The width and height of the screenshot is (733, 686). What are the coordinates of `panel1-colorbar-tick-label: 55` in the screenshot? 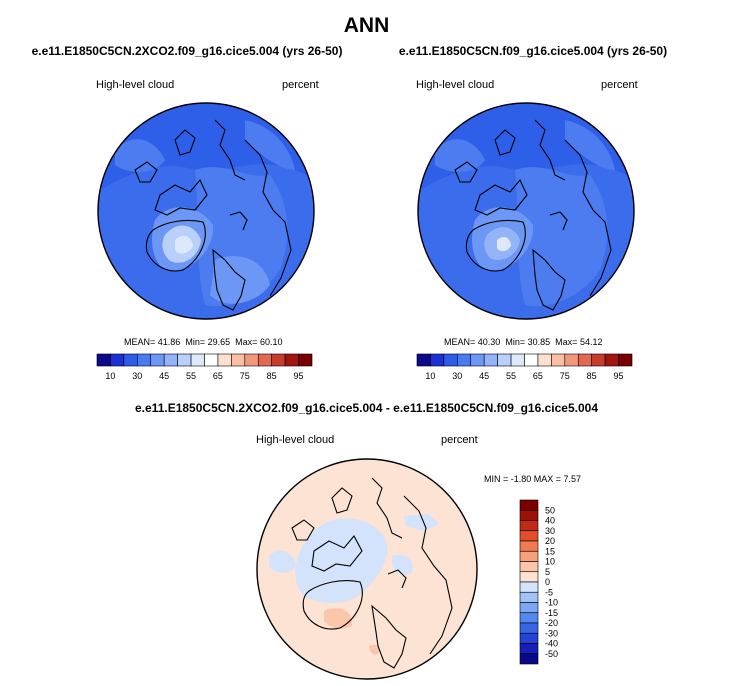 It's located at (191, 376).